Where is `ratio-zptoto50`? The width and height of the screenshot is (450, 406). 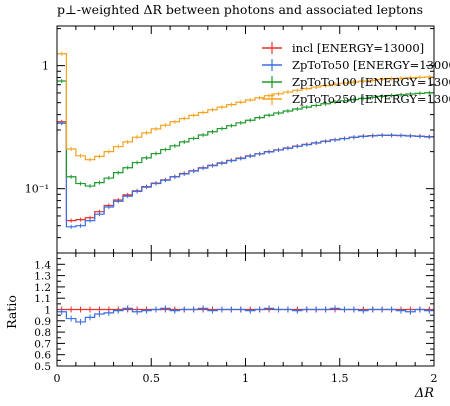
ratio-zptoto50 is located at coordinates (245, 315).